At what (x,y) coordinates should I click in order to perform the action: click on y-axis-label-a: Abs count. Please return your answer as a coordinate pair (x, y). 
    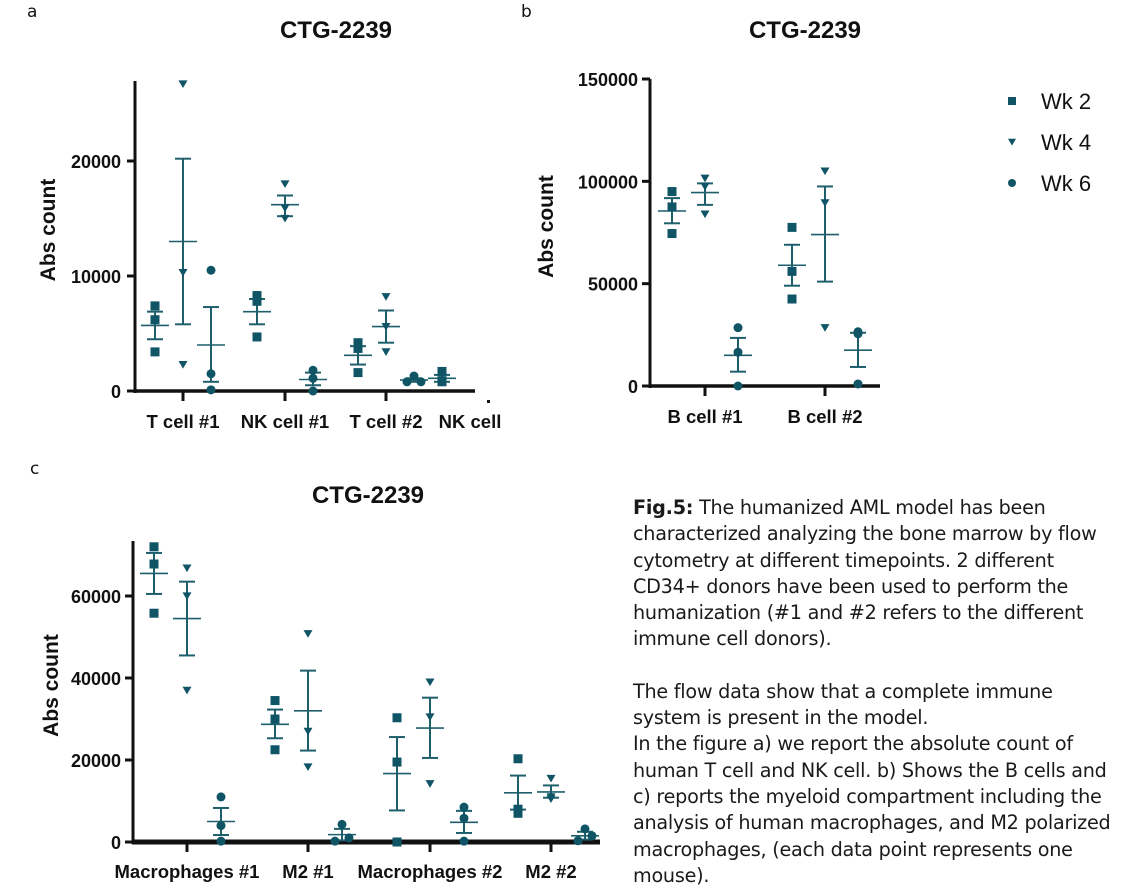
    Looking at the image, I should click on (48, 230).